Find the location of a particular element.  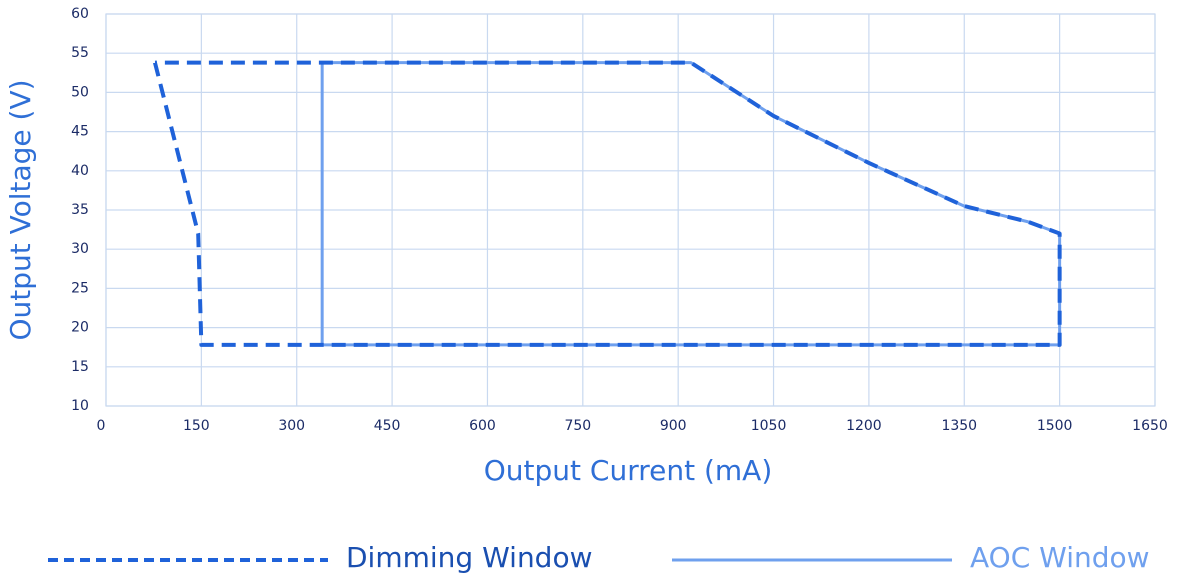

legend-label: AOC Window is located at coordinates (1060, 557).